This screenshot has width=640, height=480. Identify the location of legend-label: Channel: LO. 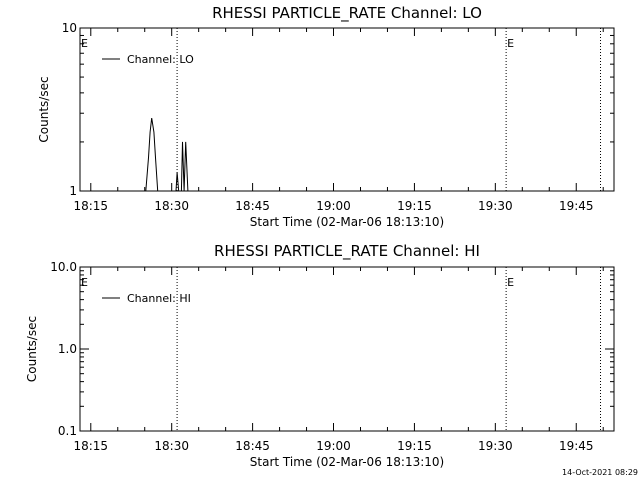
(160, 59).